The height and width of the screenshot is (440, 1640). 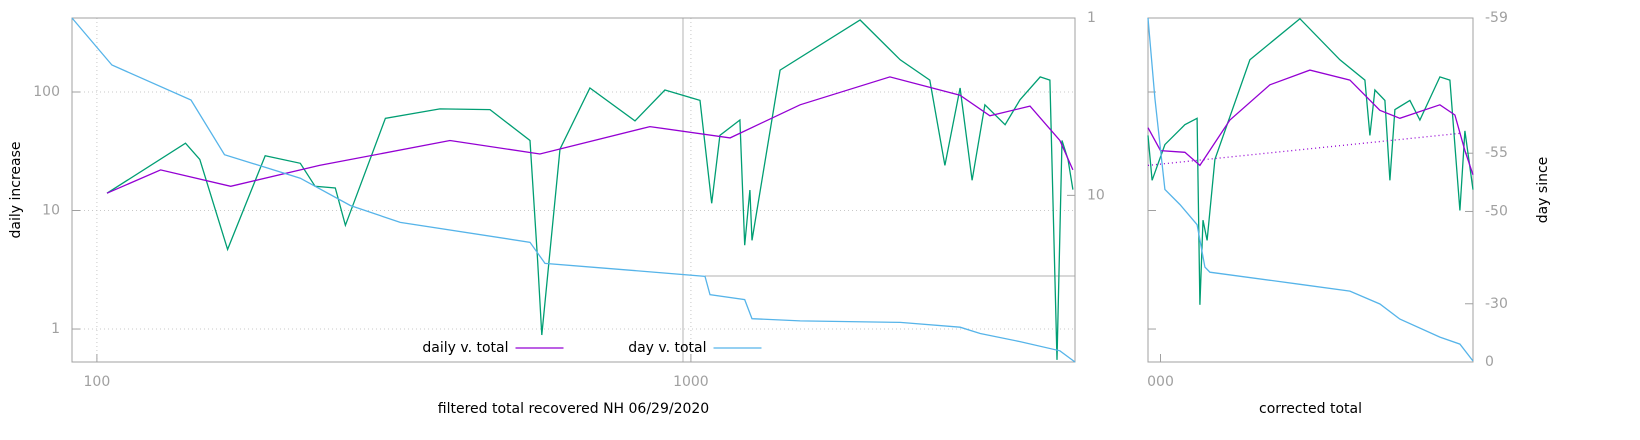 I want to click on x-tick-label: 100, so click(x=97, y=382).